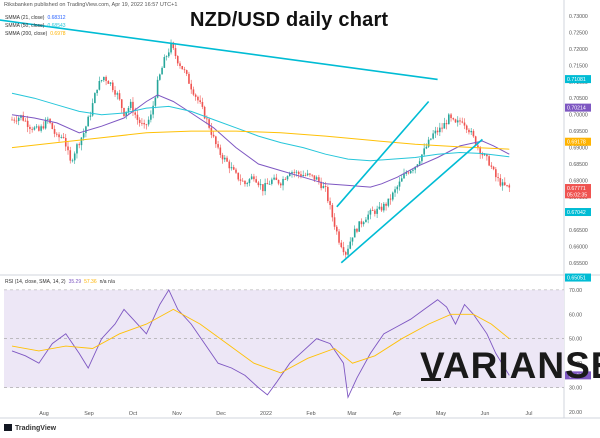  I want to click on price-tick-label: 0.68000, so click(578, 181).